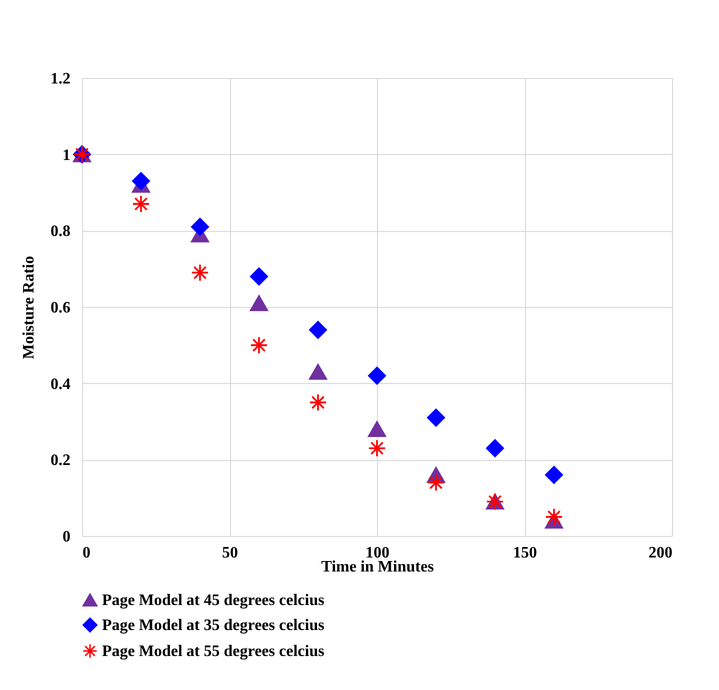 The width and height of the screenshot is (719, 690). What do you see at coordinates (378, 553) in the screenshot?
I see `x-tick-label: 100` at bounding box center [378, 553].